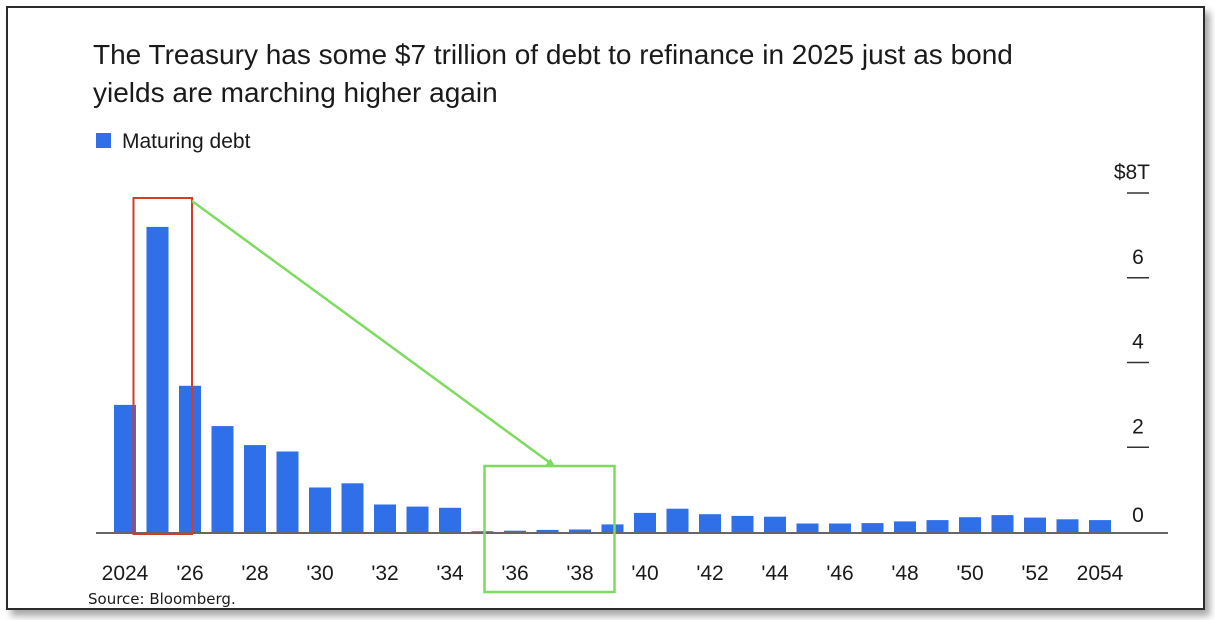 The height and width of the screenshot is (620, 1215). Describe the element at coordinates (579, 573) in the screenshot. I see `x-tick-label-2038: '38` at that location.